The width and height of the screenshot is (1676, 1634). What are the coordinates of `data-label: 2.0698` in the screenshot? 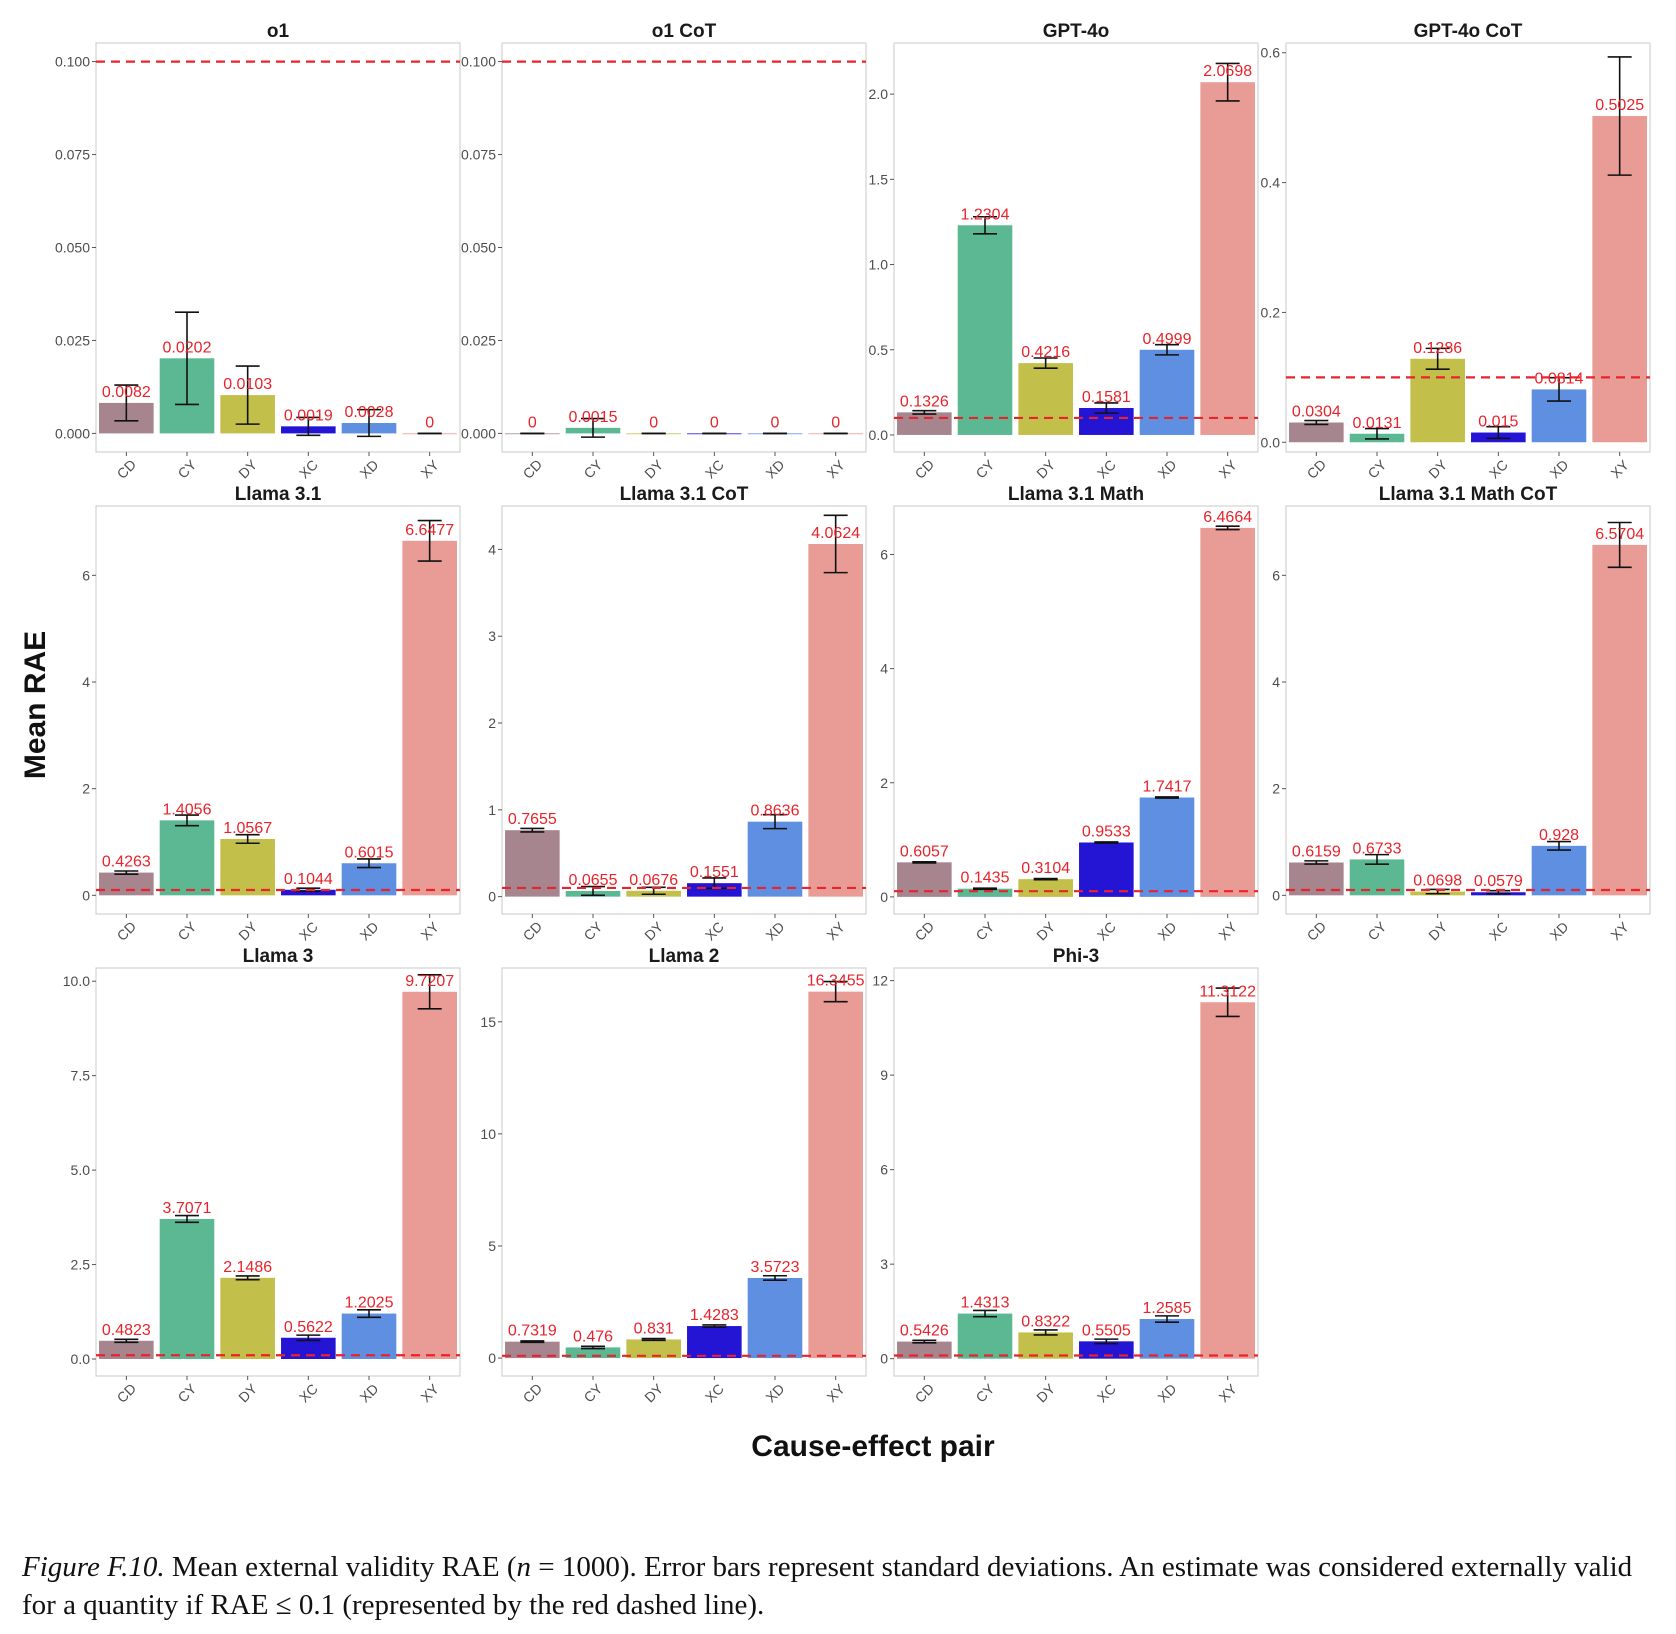 It's located at (1227, 71).